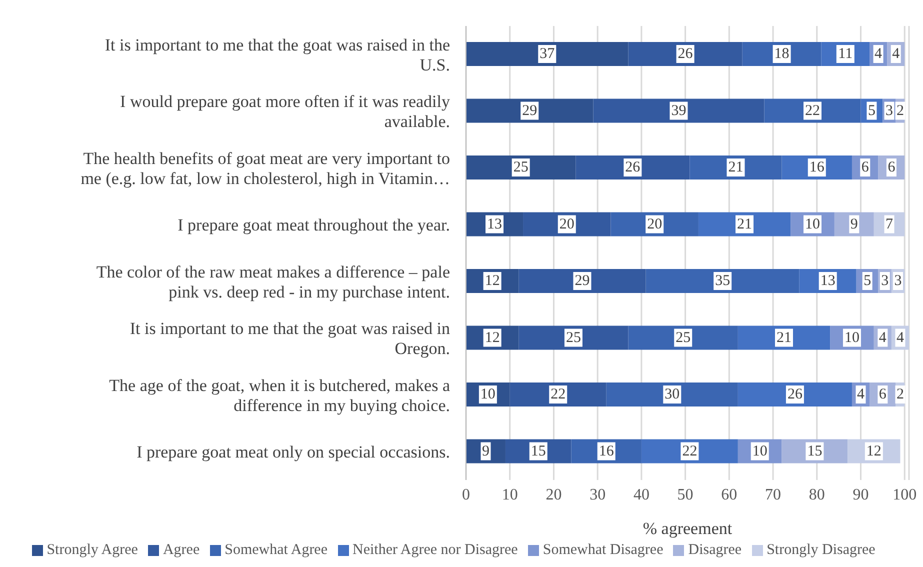 This screenshot has height=567, width=923. I want to click on x-axis-title: % agreement, so click(687, 528).